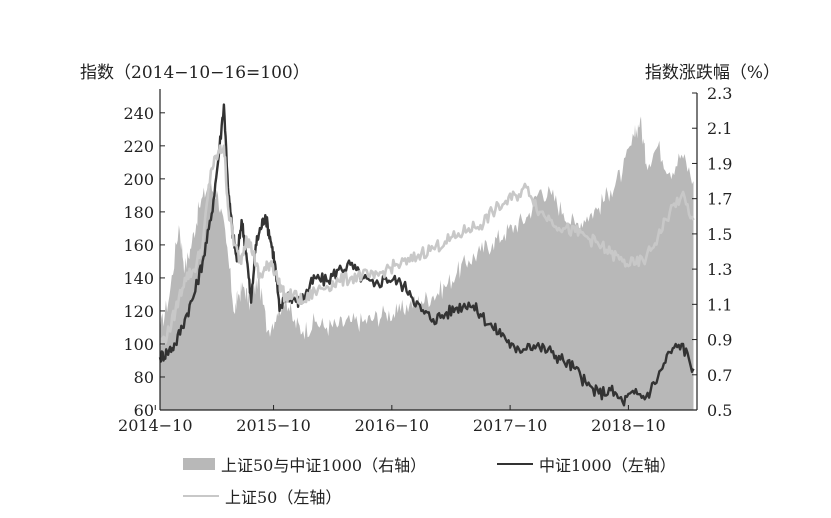  I want to click on left-tick-label: 100, so click(138, 344).